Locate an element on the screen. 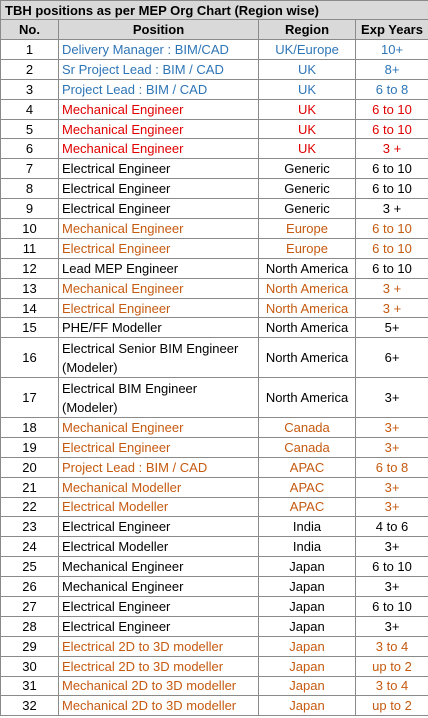 The width and height of the screenshot is (428, 718). position-cell: Mechanical Modeller is located at coordinates (158, 487).